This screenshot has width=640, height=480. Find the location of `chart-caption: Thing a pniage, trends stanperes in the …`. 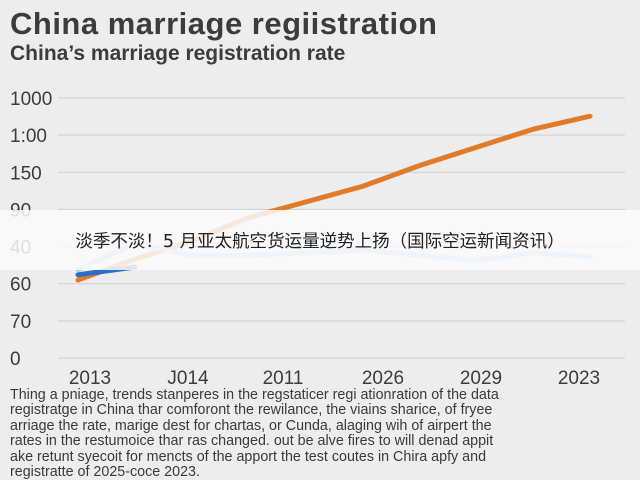

chart-caption: Thing a pniage, trends stanperes in the … is located at coordinates (254, 434).